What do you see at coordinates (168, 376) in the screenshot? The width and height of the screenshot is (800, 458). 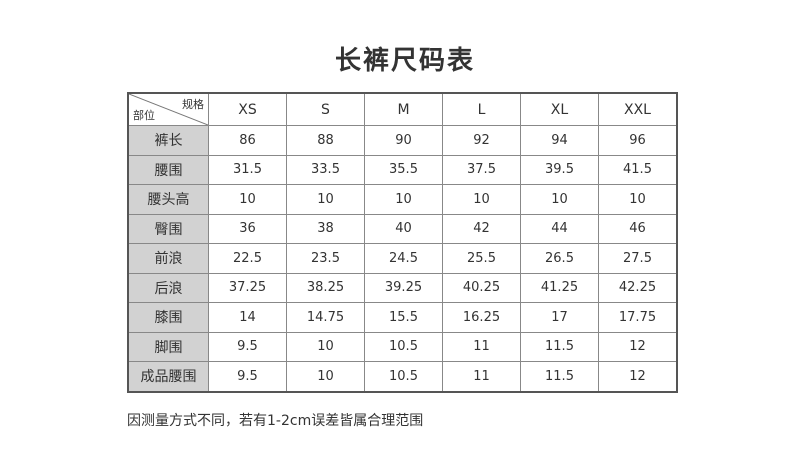 I see `row-label: 成品腰围` at bounding box center [168, 376].